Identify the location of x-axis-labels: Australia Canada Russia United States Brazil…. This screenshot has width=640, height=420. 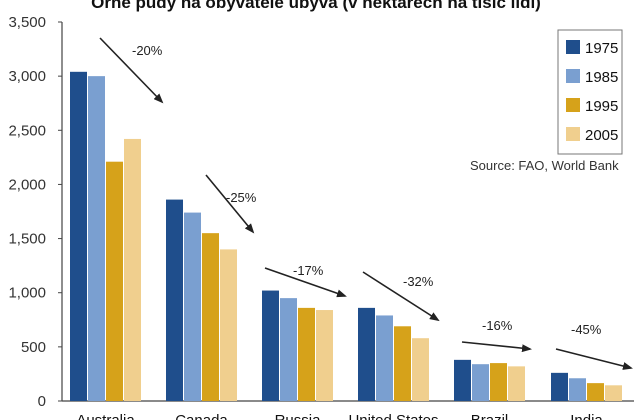
(339, 416).